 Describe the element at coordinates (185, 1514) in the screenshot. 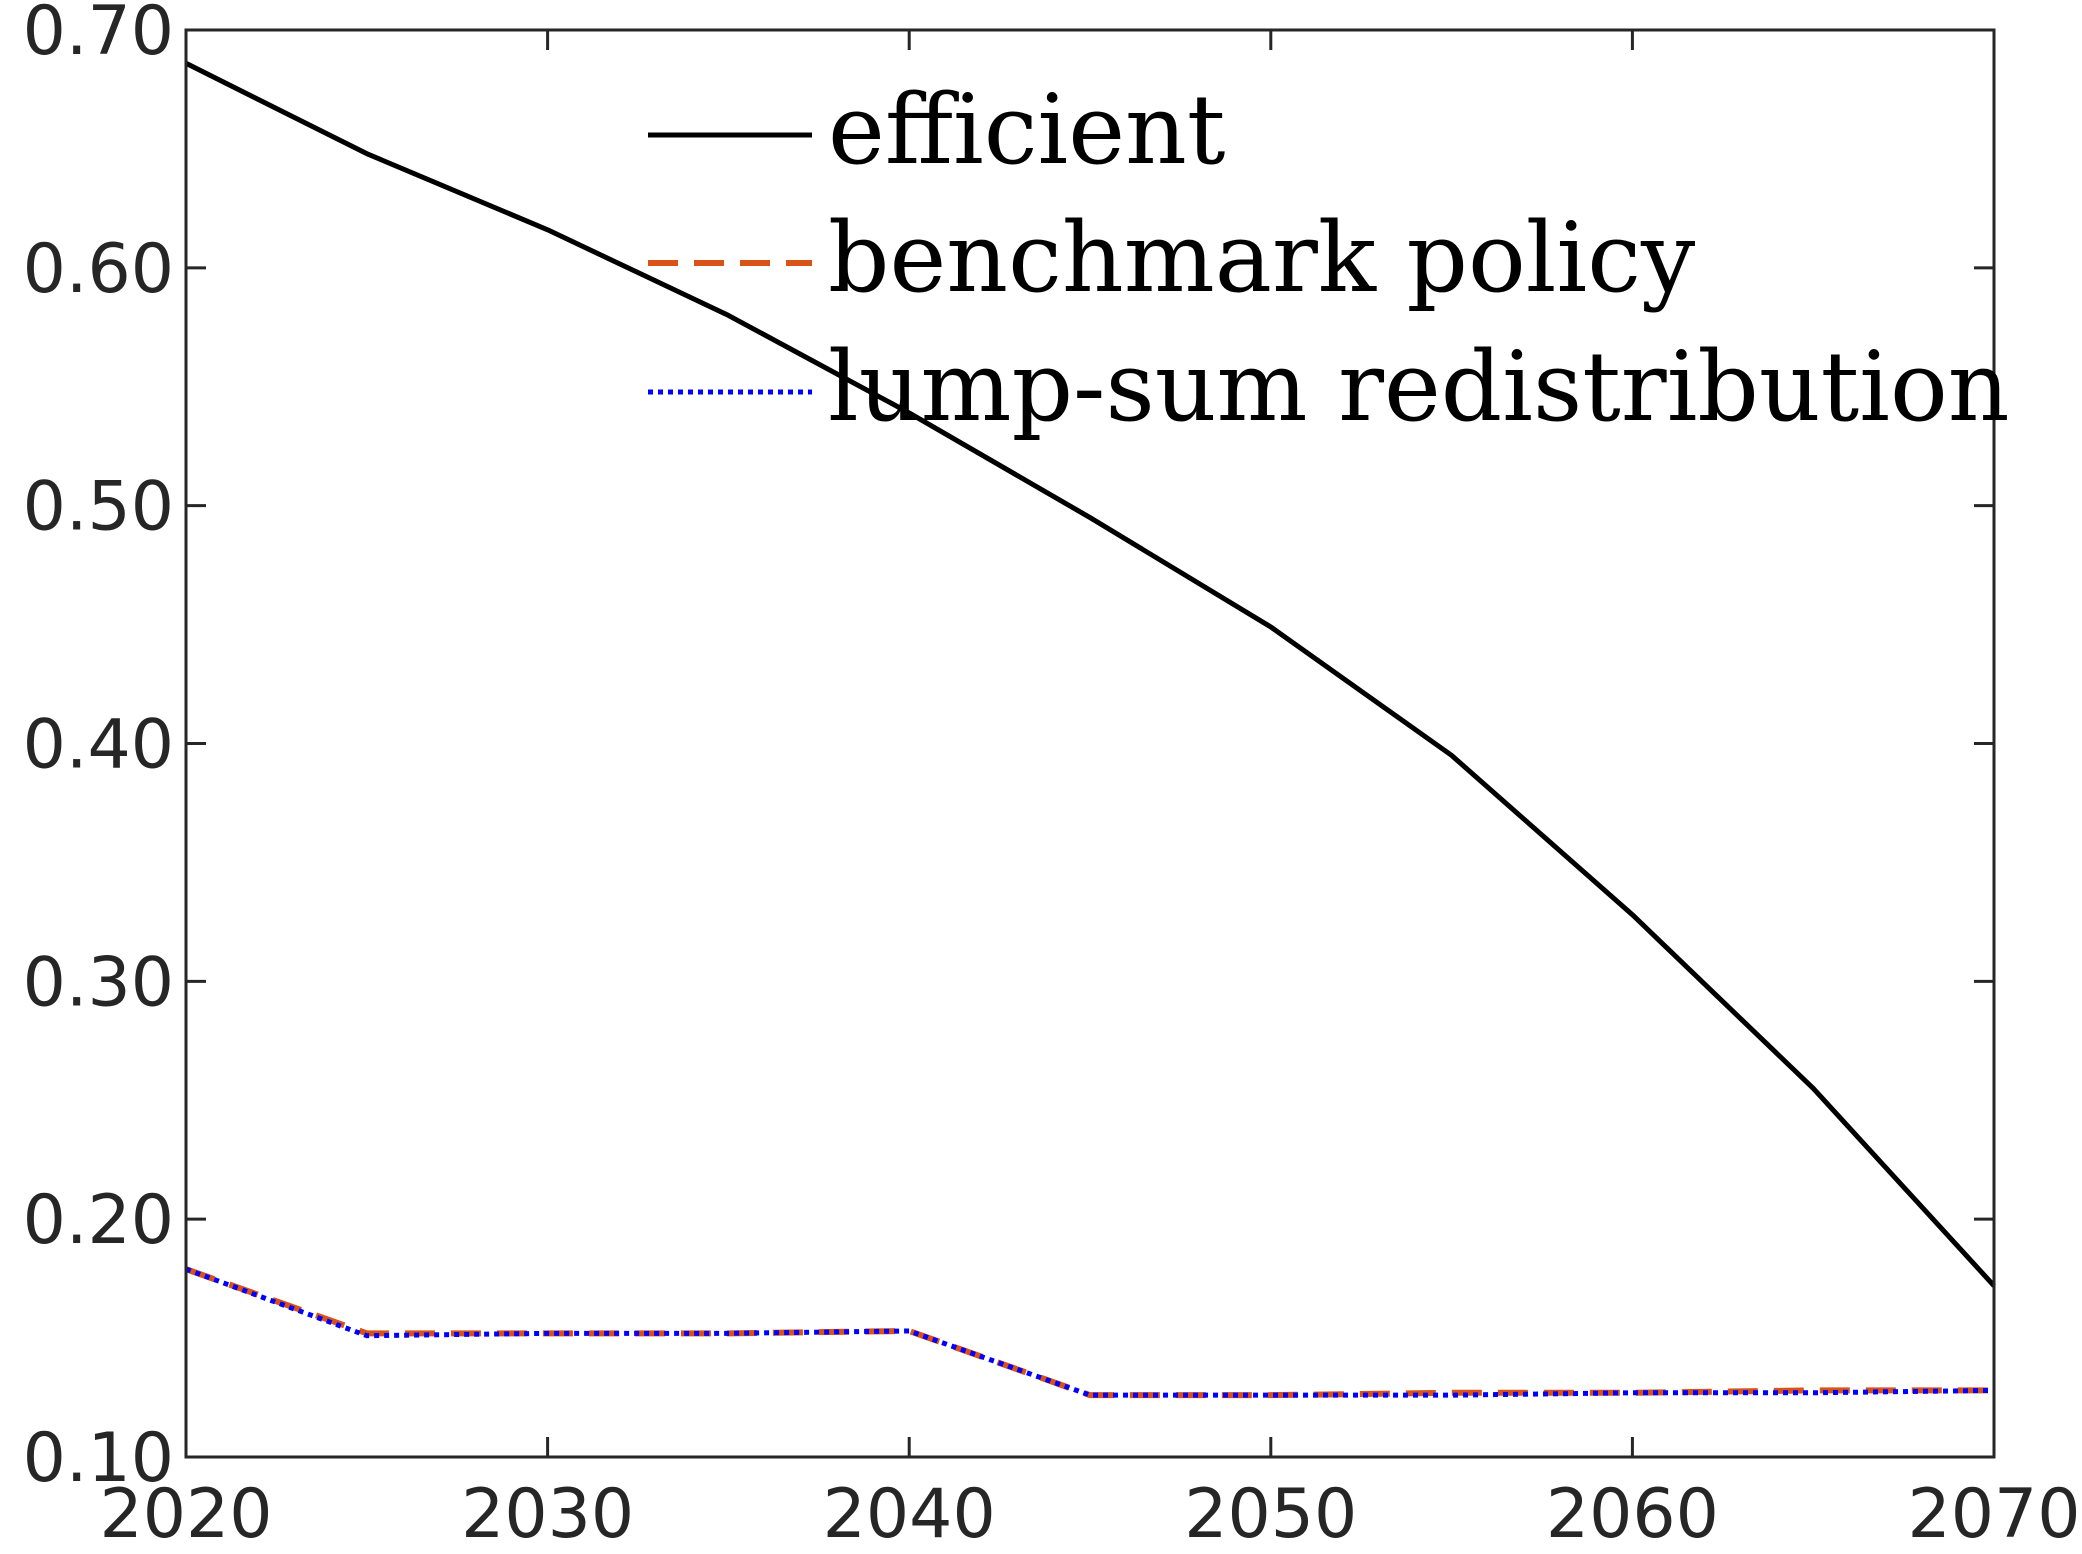

I see `x-tick-label: 2020` at that location.